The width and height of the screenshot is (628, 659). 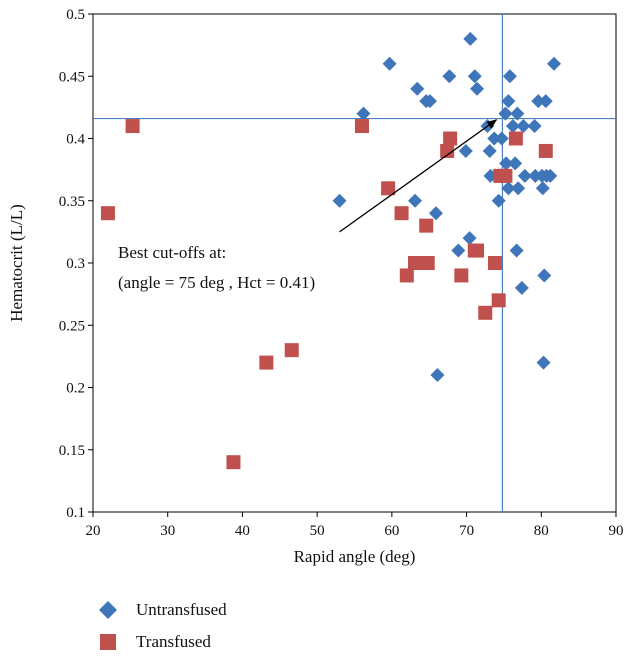 What do you see at coordinates (541, 531) in the screenshot?
I see `x-tick-label: 80` at bounding box center [541, 531].